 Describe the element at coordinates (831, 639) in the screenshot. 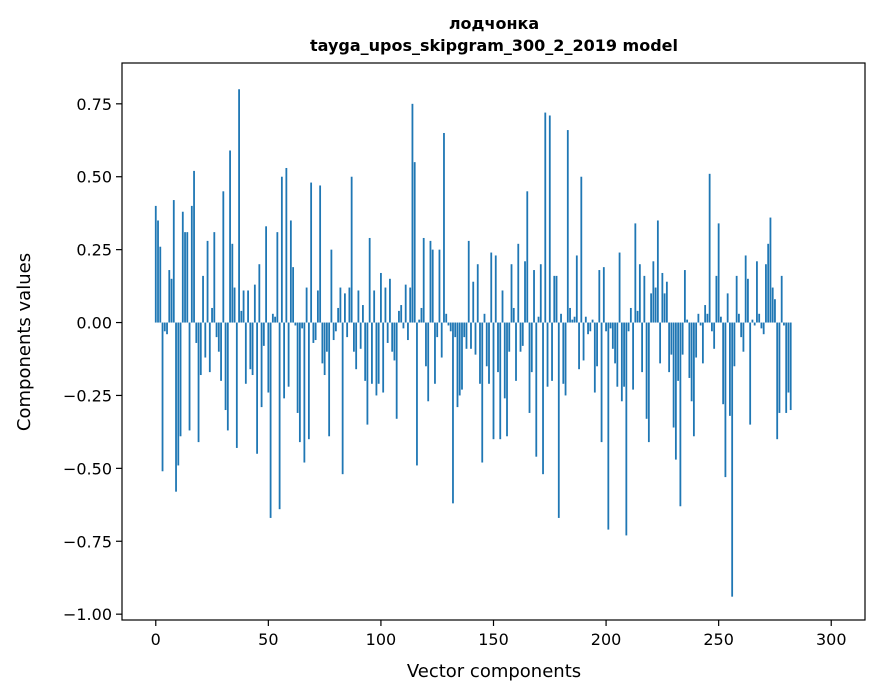

I see `x-tick-label: 300` at that location.